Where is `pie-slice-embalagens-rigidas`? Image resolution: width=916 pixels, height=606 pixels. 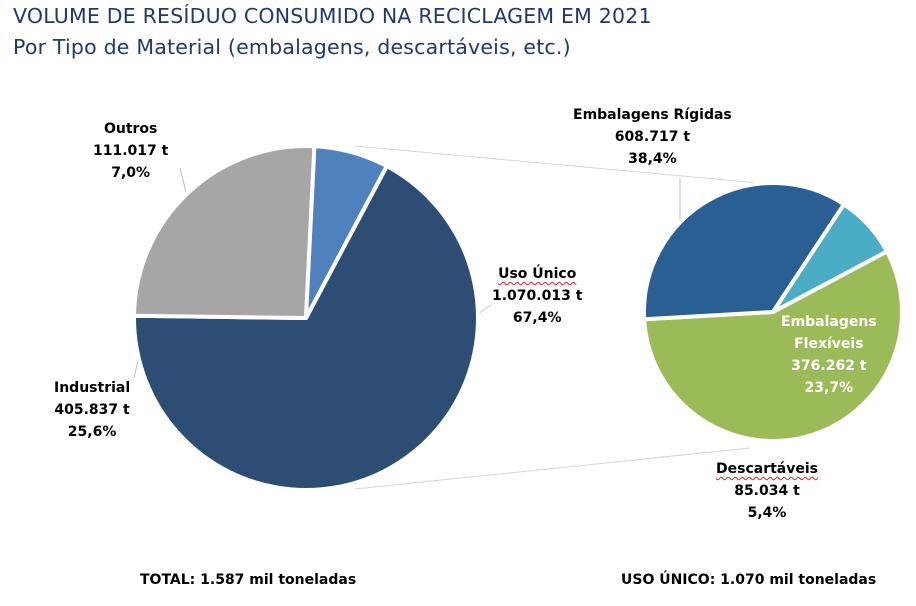 pie-slice-embalagens-rigidas is located at coordinates (773, 346).